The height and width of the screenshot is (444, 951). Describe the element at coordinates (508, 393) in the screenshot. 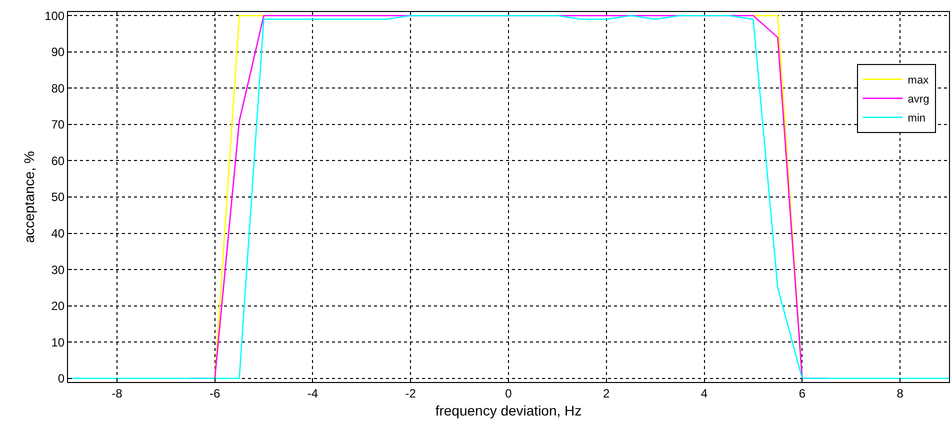

I see `x-tick-label: 0` at that location.